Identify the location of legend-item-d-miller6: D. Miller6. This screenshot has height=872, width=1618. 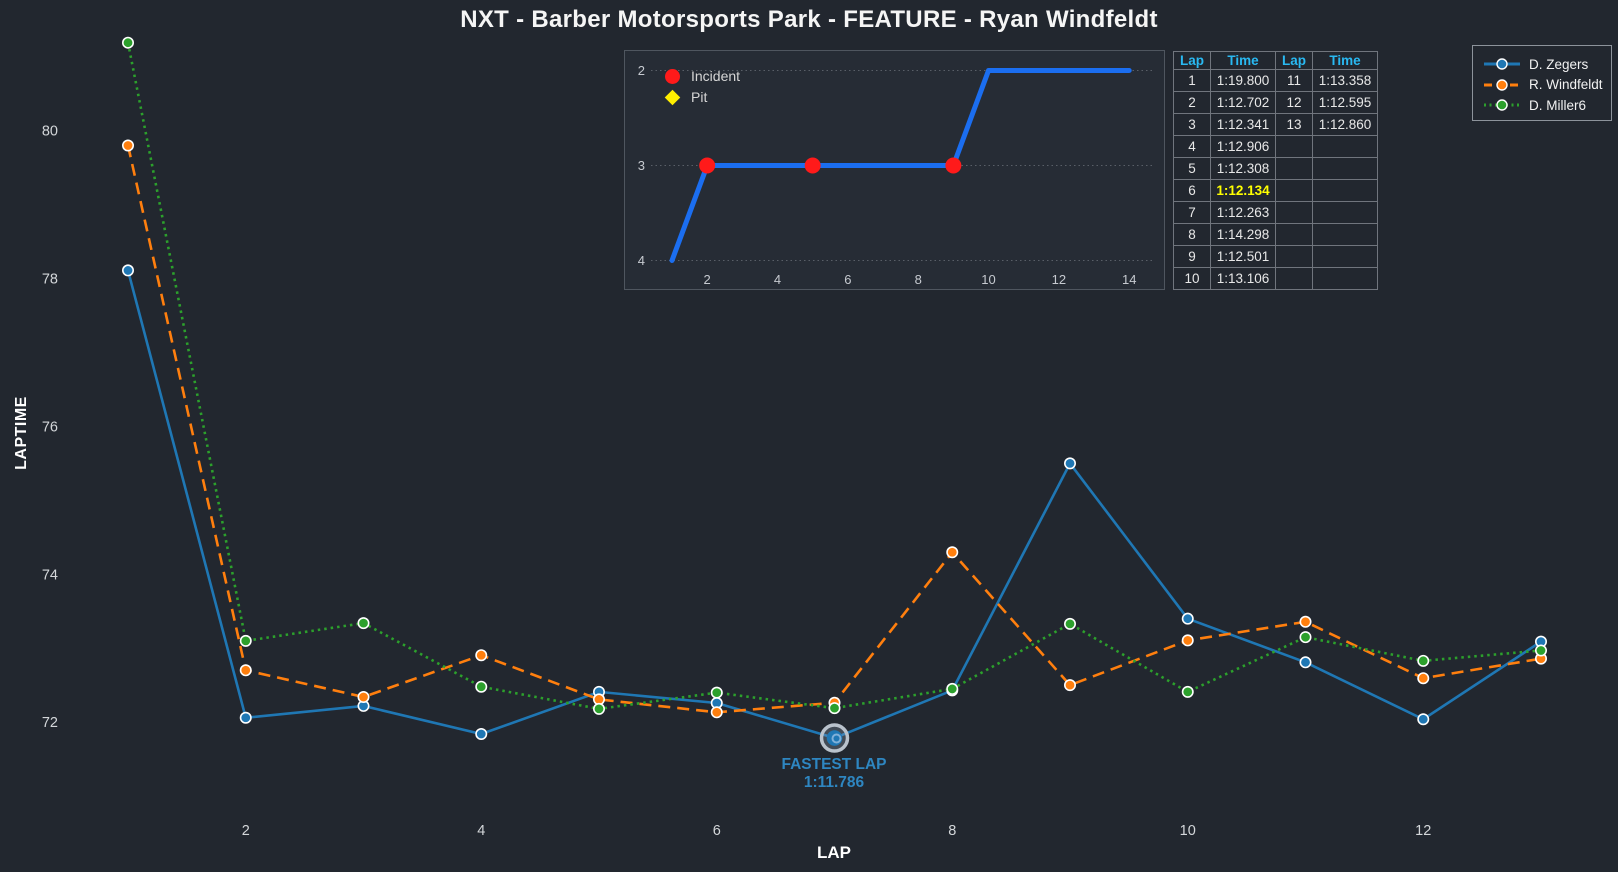
(1546, 105).